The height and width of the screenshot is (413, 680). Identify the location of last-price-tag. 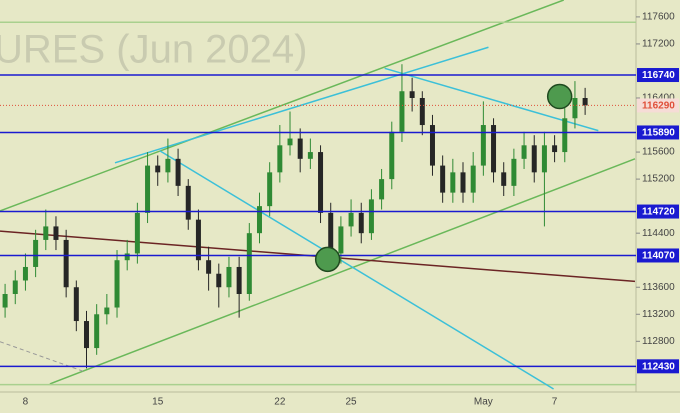
(658, 105).